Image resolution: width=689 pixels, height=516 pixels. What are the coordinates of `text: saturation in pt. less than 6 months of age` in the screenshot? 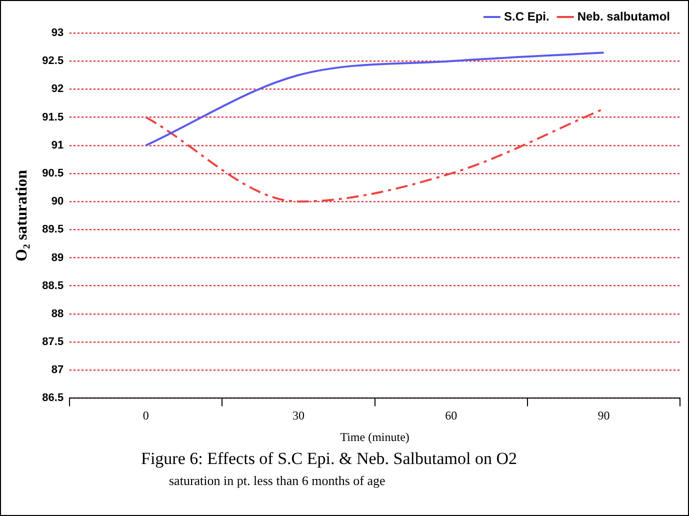 It's located at (277, 481).